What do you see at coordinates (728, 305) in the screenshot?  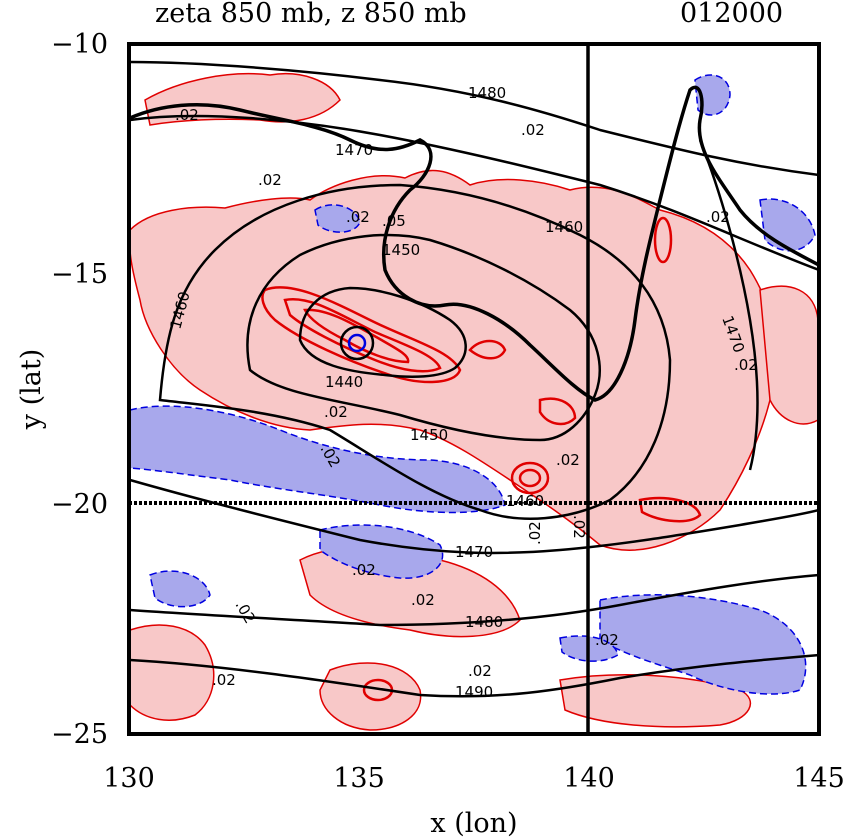 I see `height-contour-1470-east` at bounding box center [728, 305].